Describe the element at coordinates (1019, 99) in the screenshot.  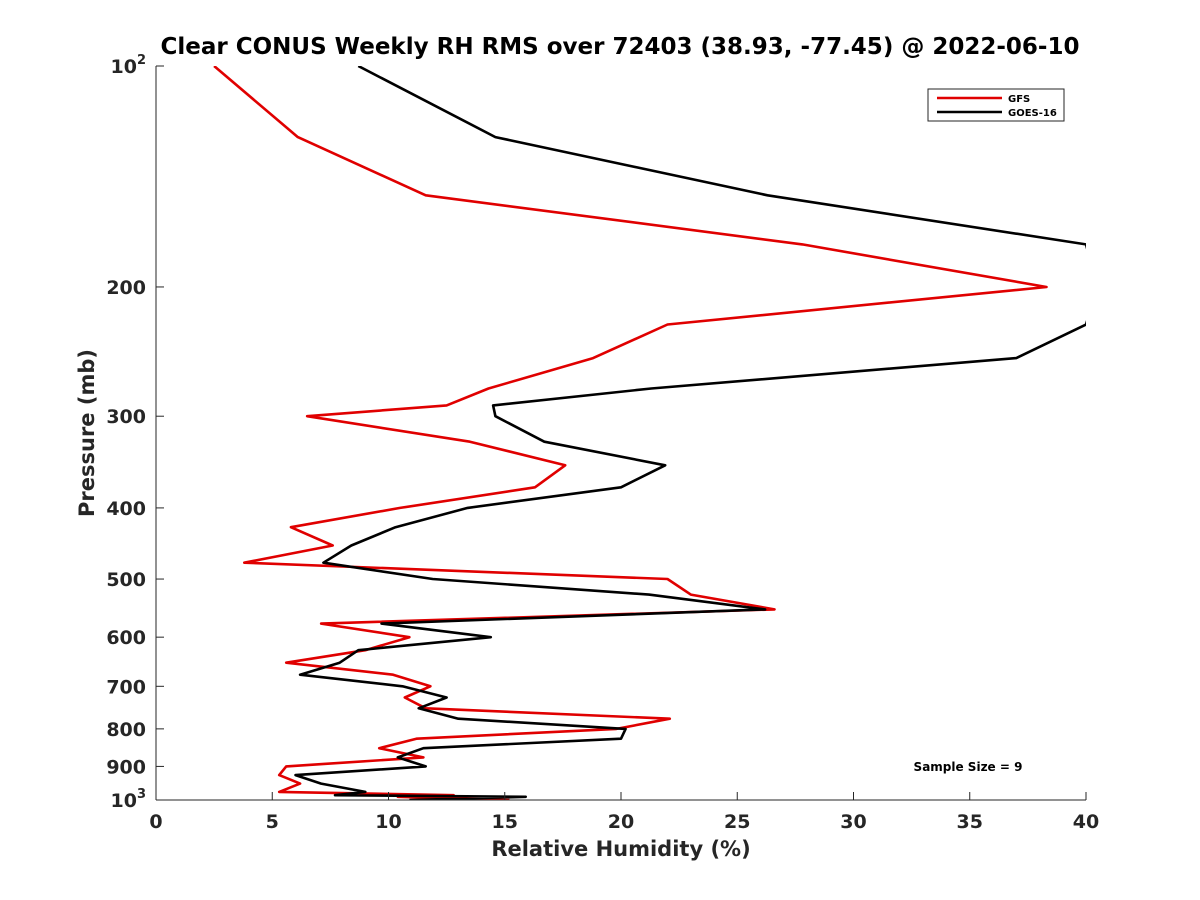
I see `legend-label-gfs: GFS` at that location.